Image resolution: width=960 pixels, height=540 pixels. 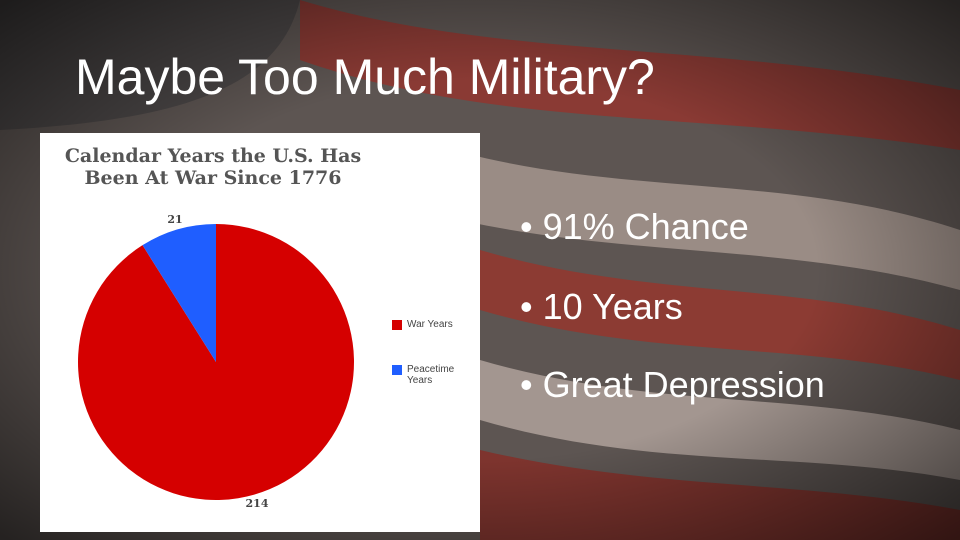 What do you see at coordinates (672, 385) in the screenshot?
I see `bullet: Great Depression` at bounding box center [672, 385].